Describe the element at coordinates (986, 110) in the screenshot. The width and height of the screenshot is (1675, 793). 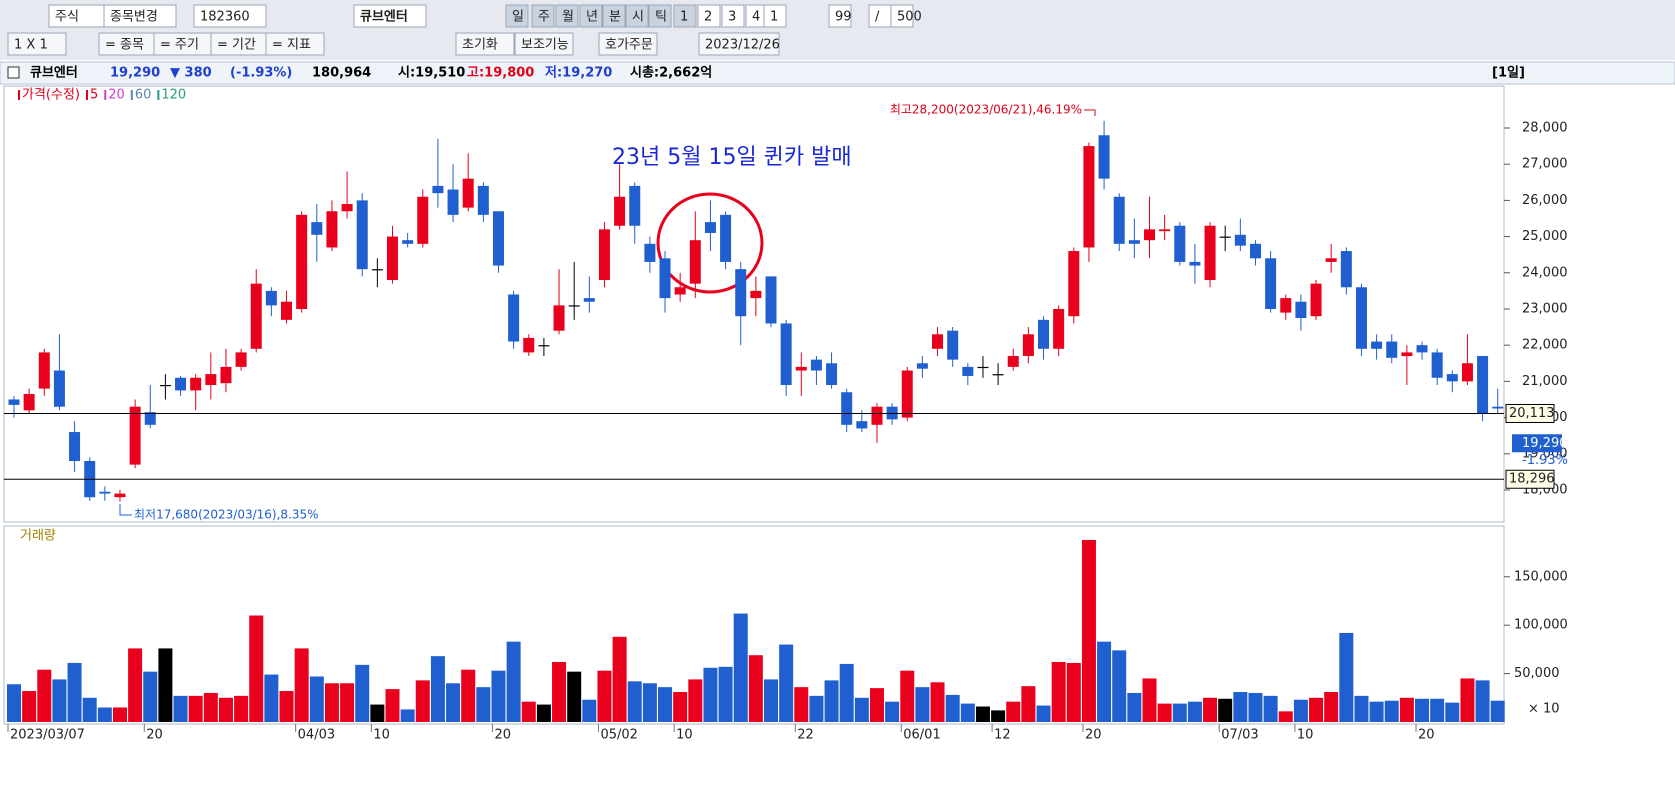
I see `high-label: 최고28,200(2023/06/21),46.19%` at that location.